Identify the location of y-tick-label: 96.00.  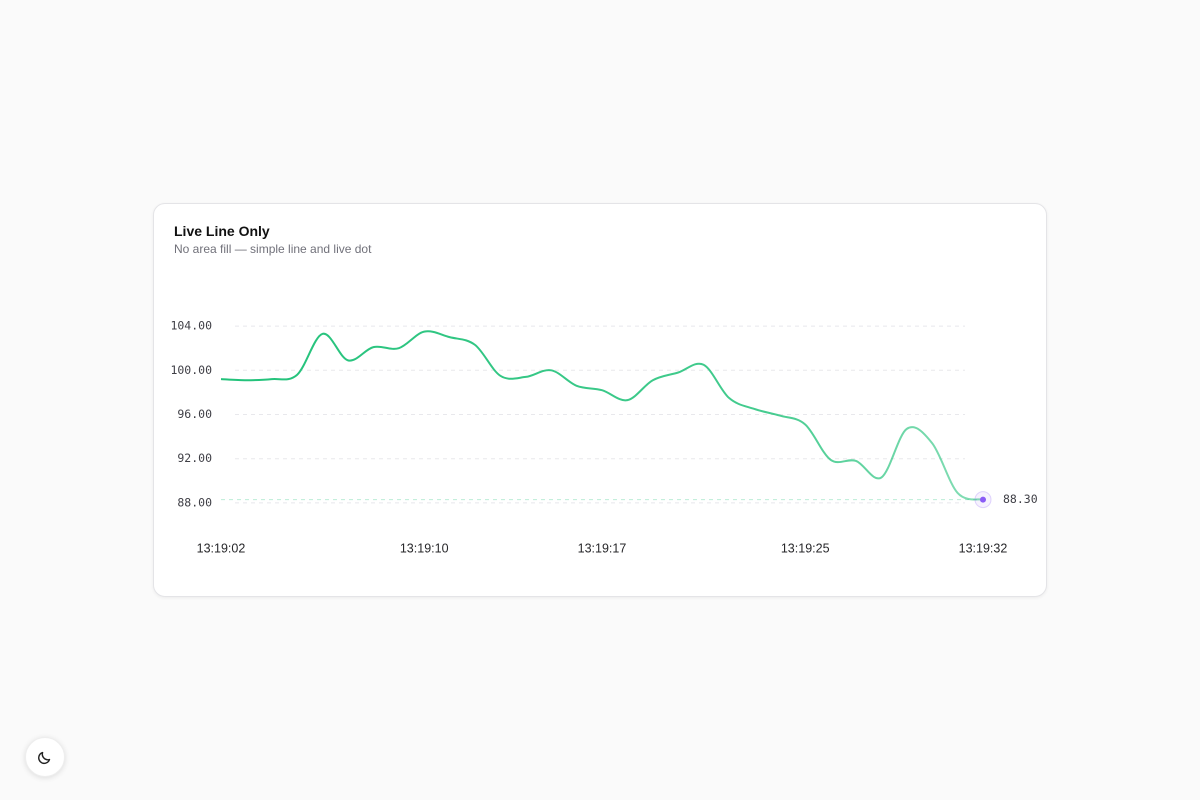
(194, 414).